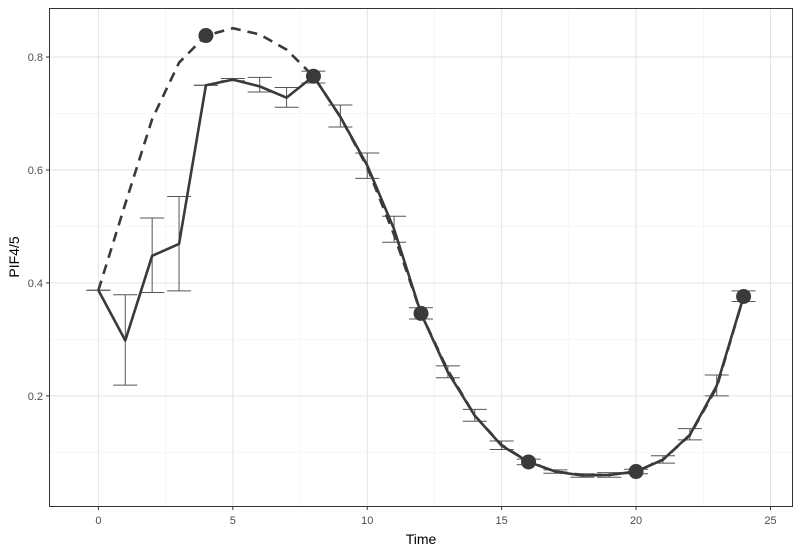 The height and width of the screenshot is (551, 800). What do you see at coordinates (502, 521) in the screenshot?
I see `x-tick-label: 15` at bounding box center [502, 521].